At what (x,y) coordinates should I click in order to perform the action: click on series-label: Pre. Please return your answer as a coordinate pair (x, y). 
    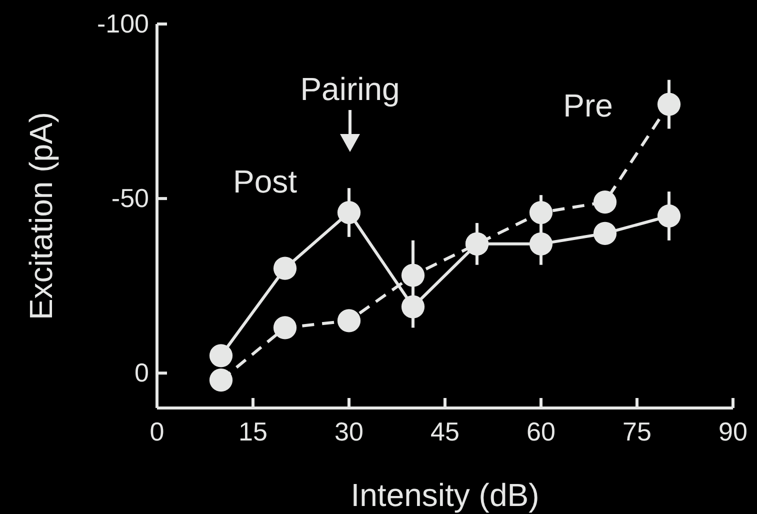
    Looking at the image, I should click on (588, 105).